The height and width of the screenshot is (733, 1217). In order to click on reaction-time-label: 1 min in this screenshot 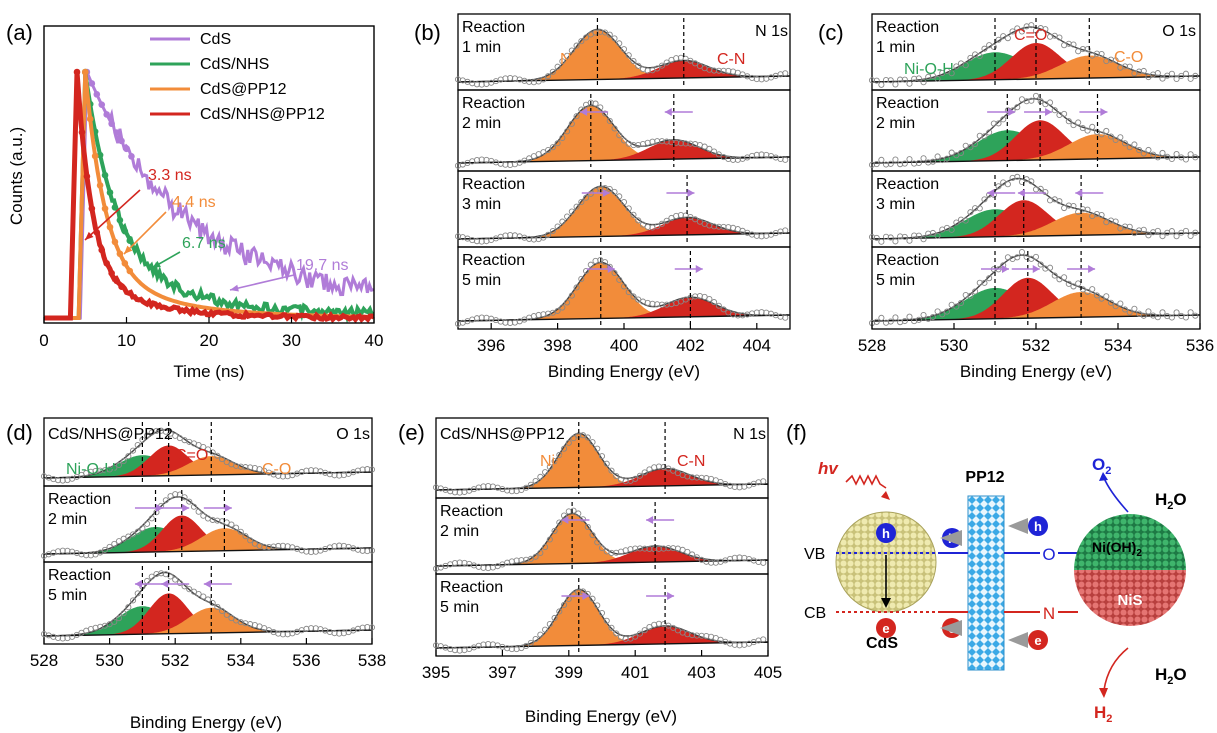, I will do `click(895, 47)`.